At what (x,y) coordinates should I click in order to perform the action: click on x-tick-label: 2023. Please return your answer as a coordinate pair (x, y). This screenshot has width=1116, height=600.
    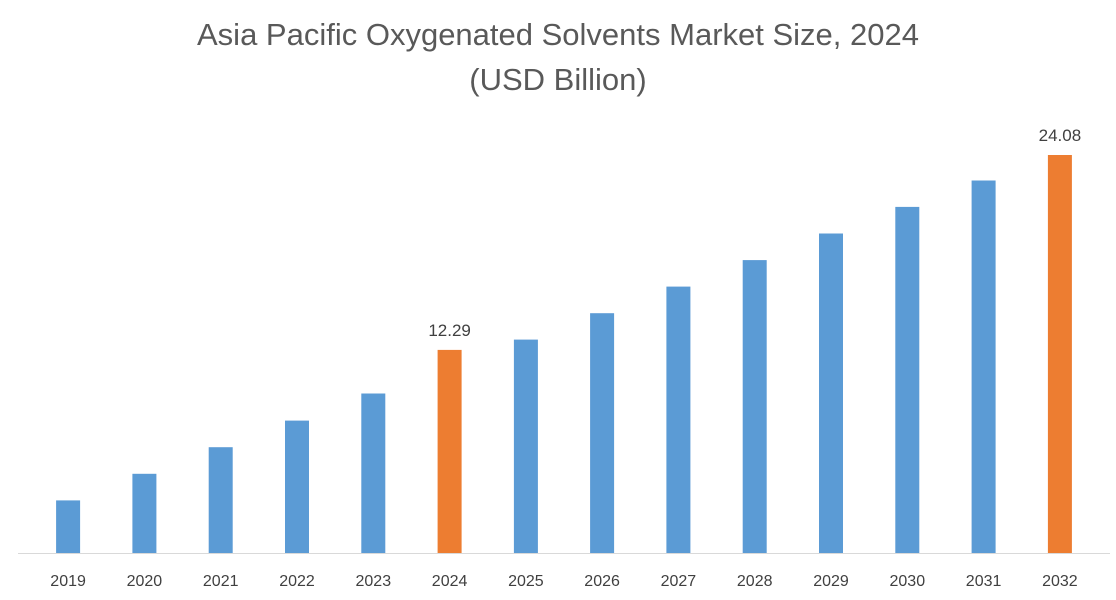
    Looking at the image, I should click on (374, 581).